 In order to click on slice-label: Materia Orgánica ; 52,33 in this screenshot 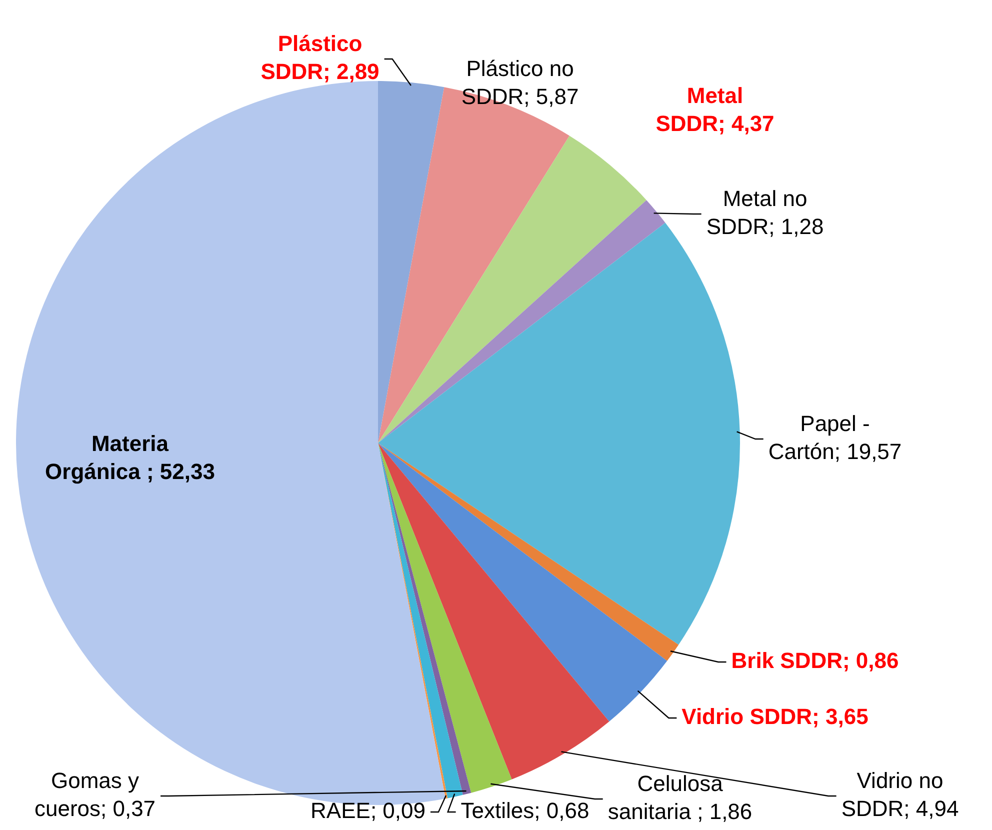, I will do `click(130, 457)`.